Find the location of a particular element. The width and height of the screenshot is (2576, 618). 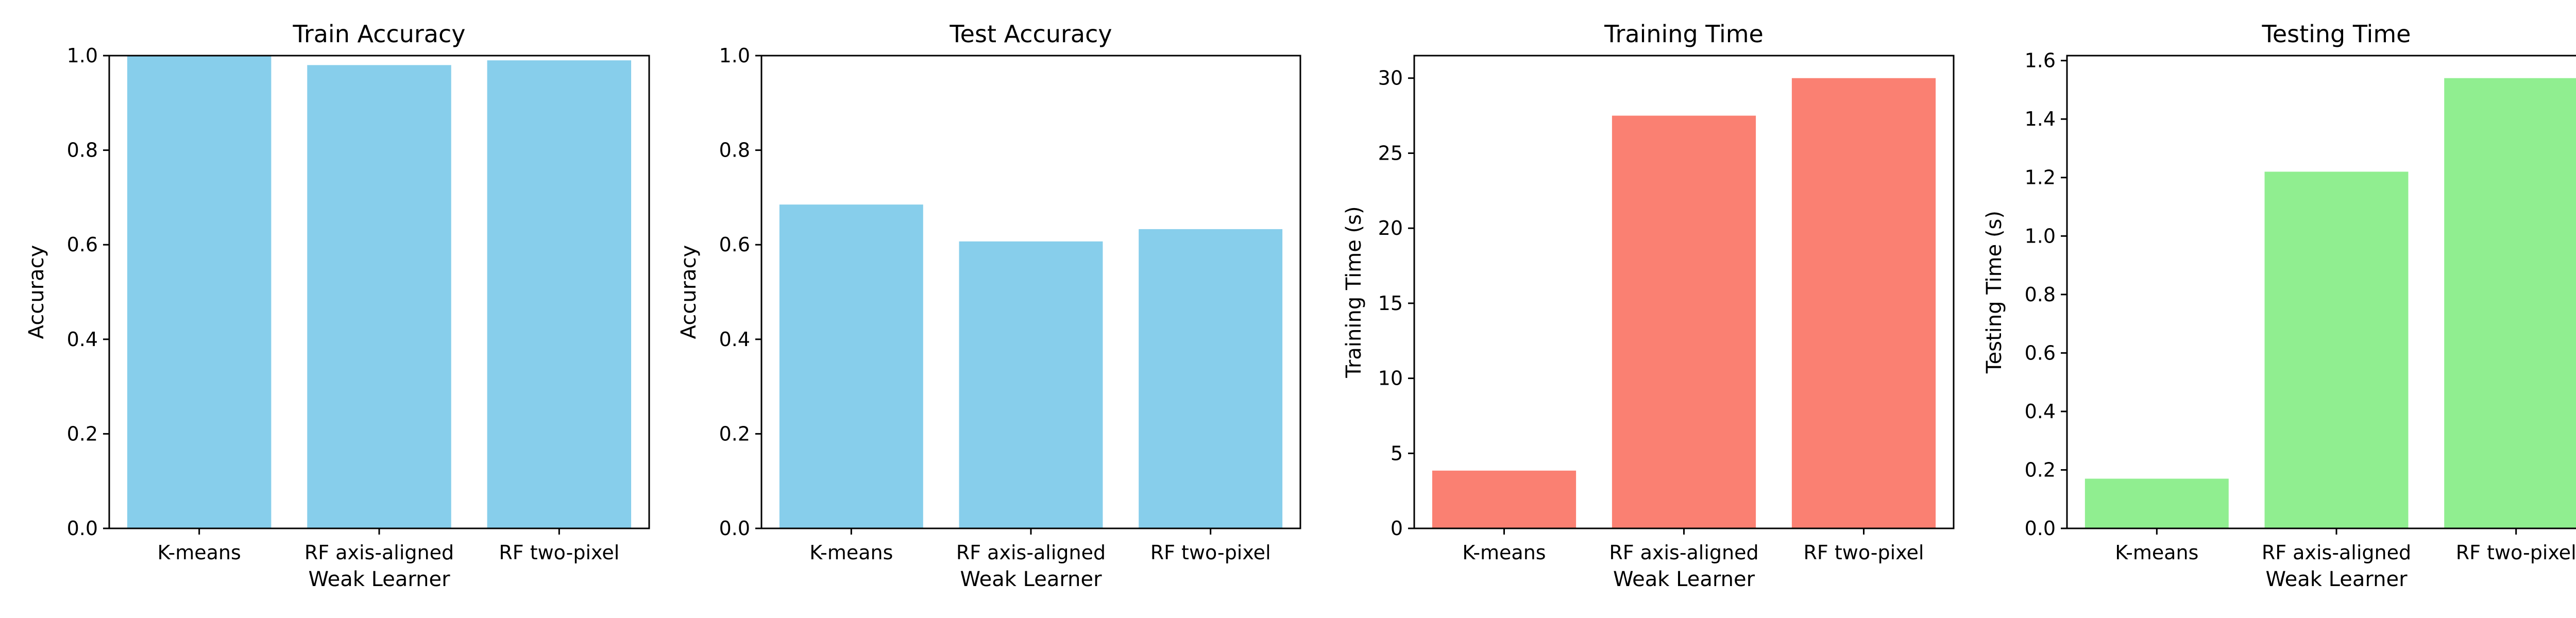

y-tick-label: 5 is located at coordinates (1397, 454).